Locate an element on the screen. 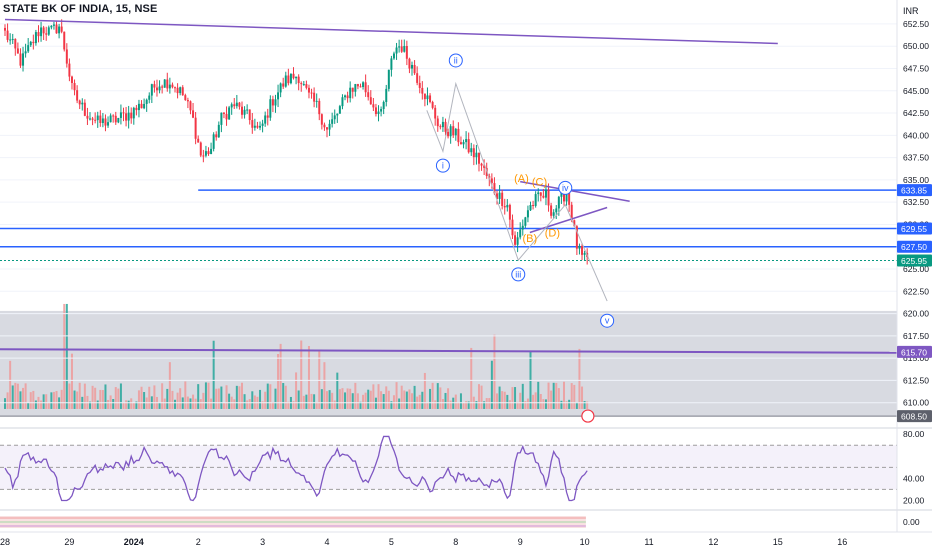 The image size is (932, 550). rsi-tick-label: 20.00 is located at coordinates (914, 500).